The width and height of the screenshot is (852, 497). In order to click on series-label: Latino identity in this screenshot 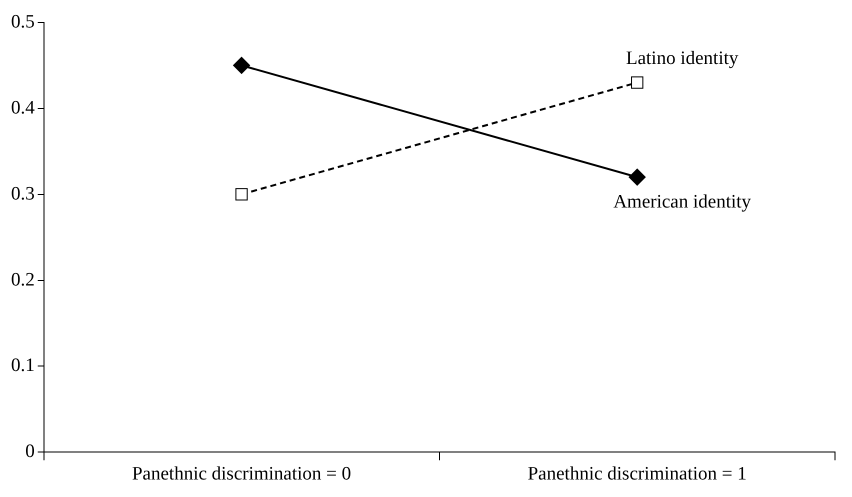, I will do `click(682, 59)`.